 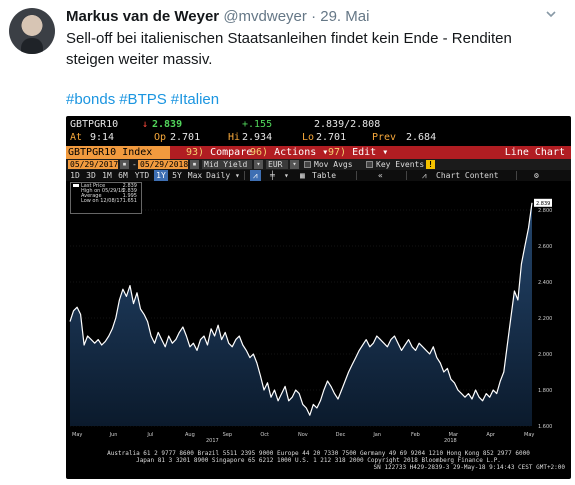 I want to click on legend-swatch, so click(x=76, y=185).